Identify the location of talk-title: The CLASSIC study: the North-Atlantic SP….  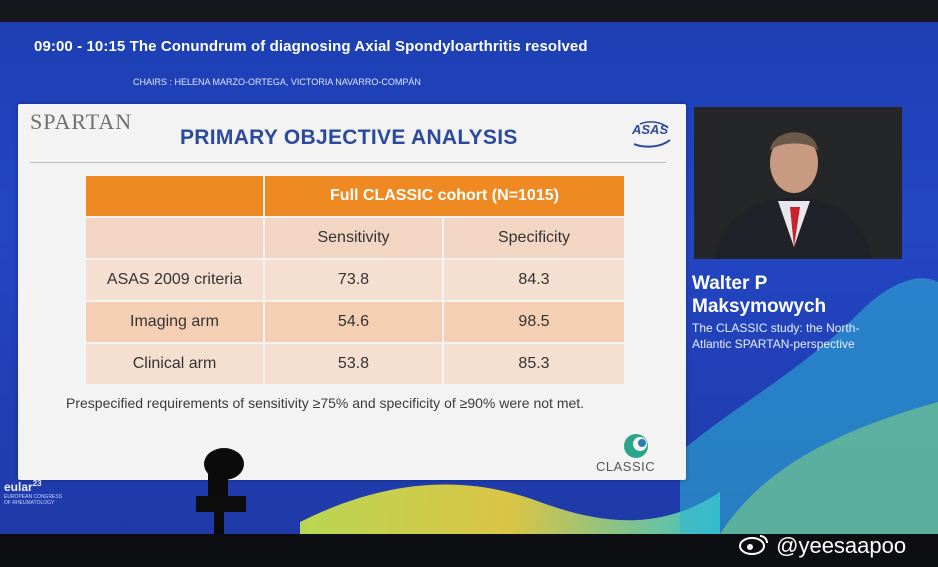
(776, 336).